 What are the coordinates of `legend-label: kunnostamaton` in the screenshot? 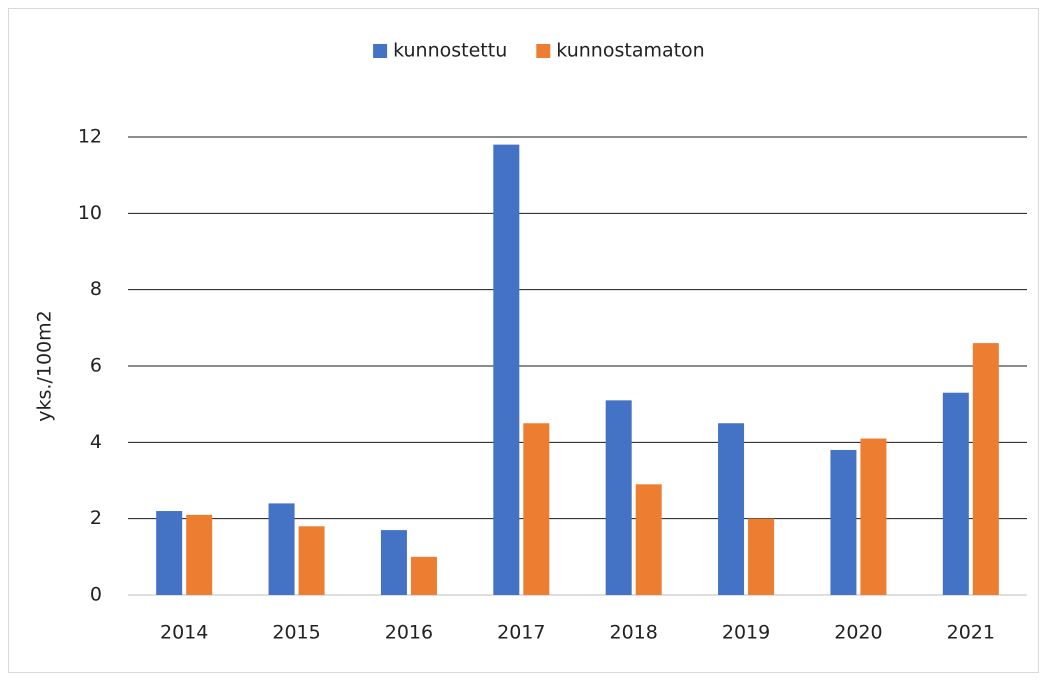 It's located at (630, 51).